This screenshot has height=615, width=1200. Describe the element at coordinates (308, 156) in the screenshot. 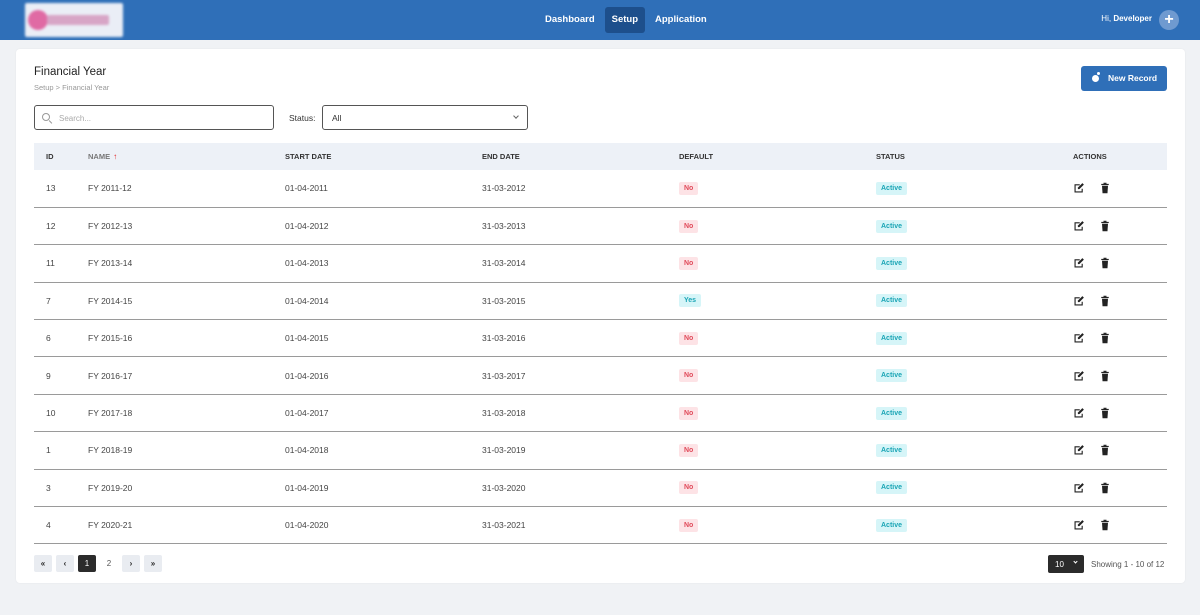

I see `col-header-start-date: START DATE` at that location.